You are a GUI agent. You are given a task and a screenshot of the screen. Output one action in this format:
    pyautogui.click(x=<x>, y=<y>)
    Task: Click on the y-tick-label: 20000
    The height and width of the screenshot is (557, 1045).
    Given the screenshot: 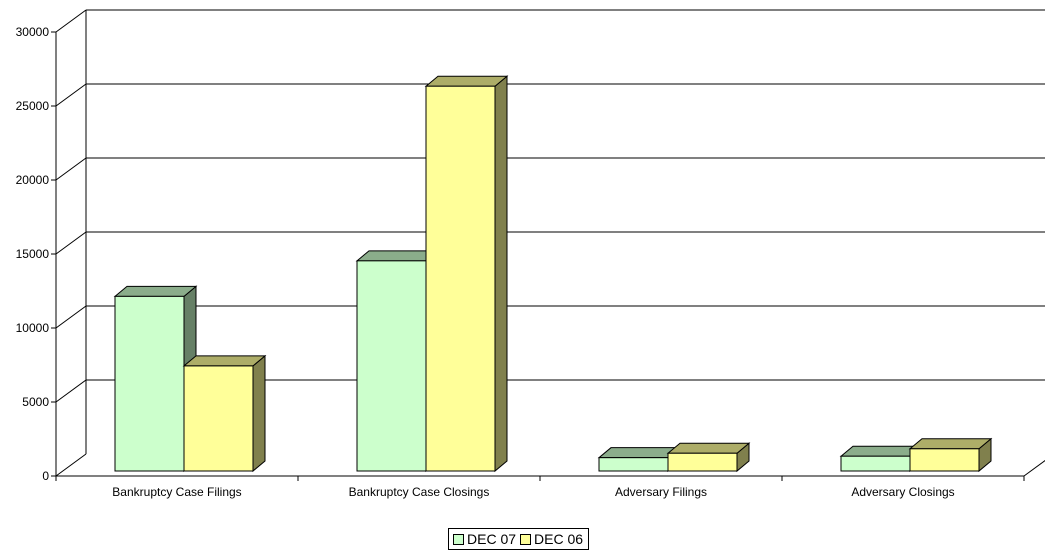 What is the action you would take?
    pyautogui.click(x=33, y=180)
    